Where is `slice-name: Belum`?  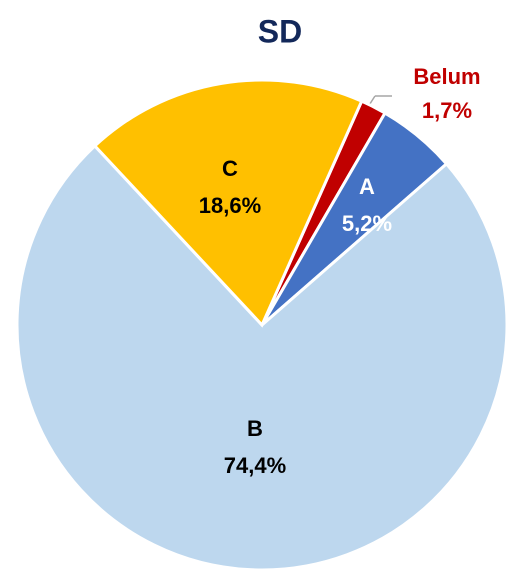 slice-name: Belum is located at coordinates (446, 76).